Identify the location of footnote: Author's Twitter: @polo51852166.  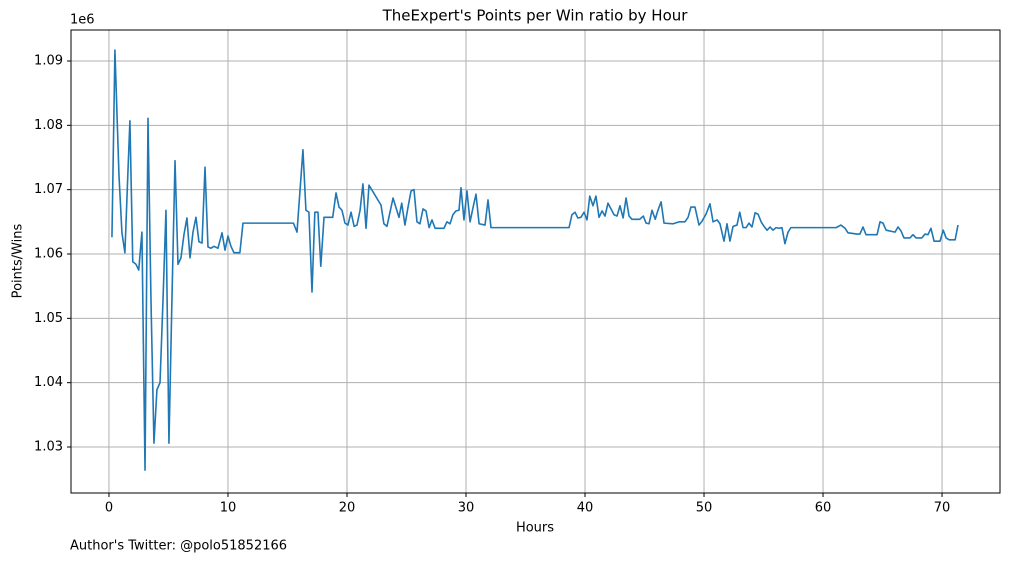
(178, 546).